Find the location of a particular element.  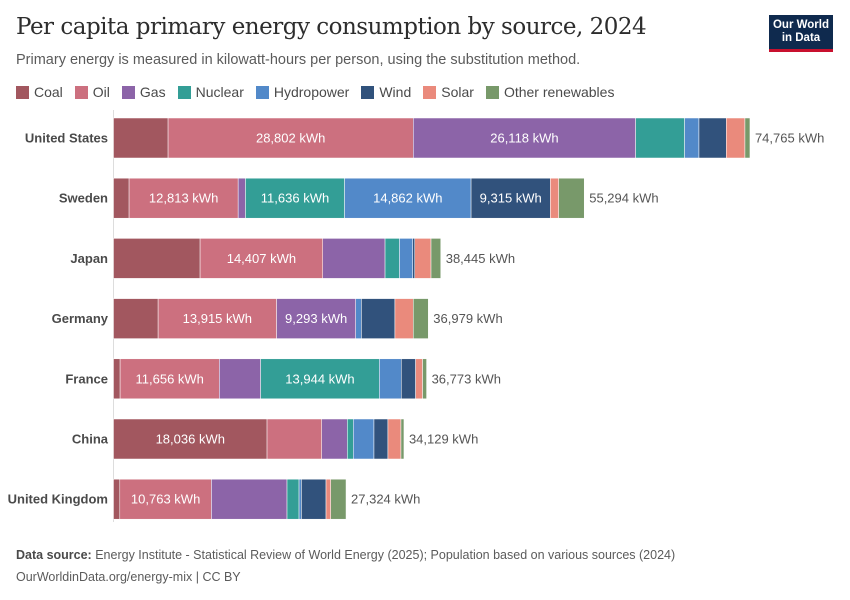

legend-item-nuclear: Nuclear is located at coordinates (210, 92).